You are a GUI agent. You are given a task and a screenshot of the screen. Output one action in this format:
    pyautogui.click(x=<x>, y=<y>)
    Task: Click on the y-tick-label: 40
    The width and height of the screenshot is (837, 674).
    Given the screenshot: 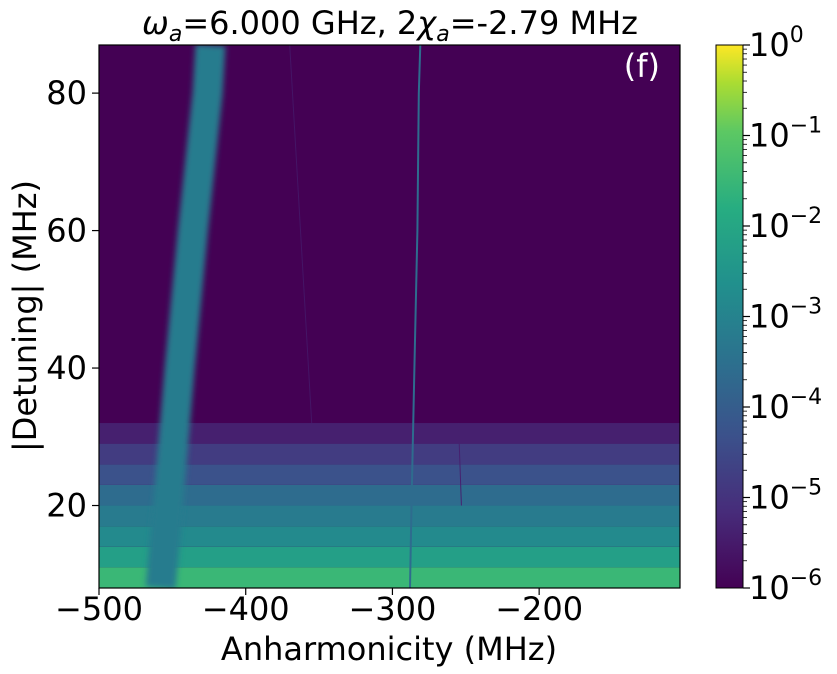 What is the action you would take?
    pyautogui.click(x=66, y=368)
    